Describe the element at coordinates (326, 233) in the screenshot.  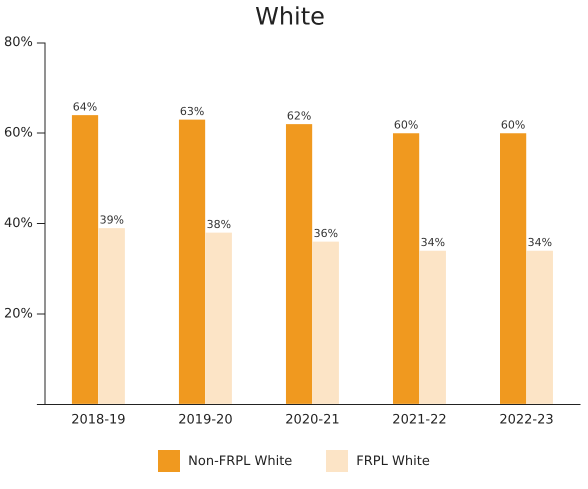
I see `data-label: 36%` at that location.